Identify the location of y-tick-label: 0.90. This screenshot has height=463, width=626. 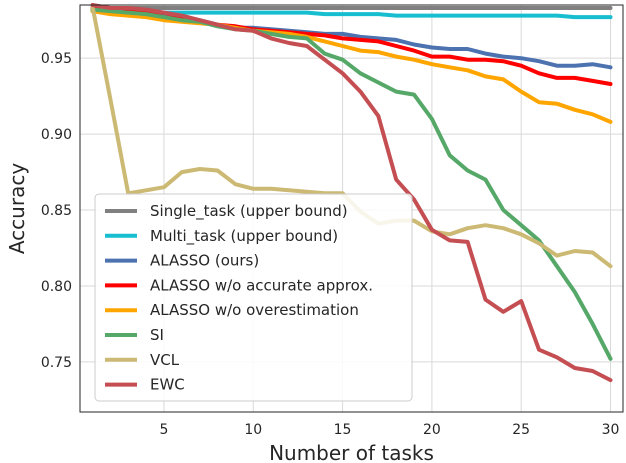
(56, 135).